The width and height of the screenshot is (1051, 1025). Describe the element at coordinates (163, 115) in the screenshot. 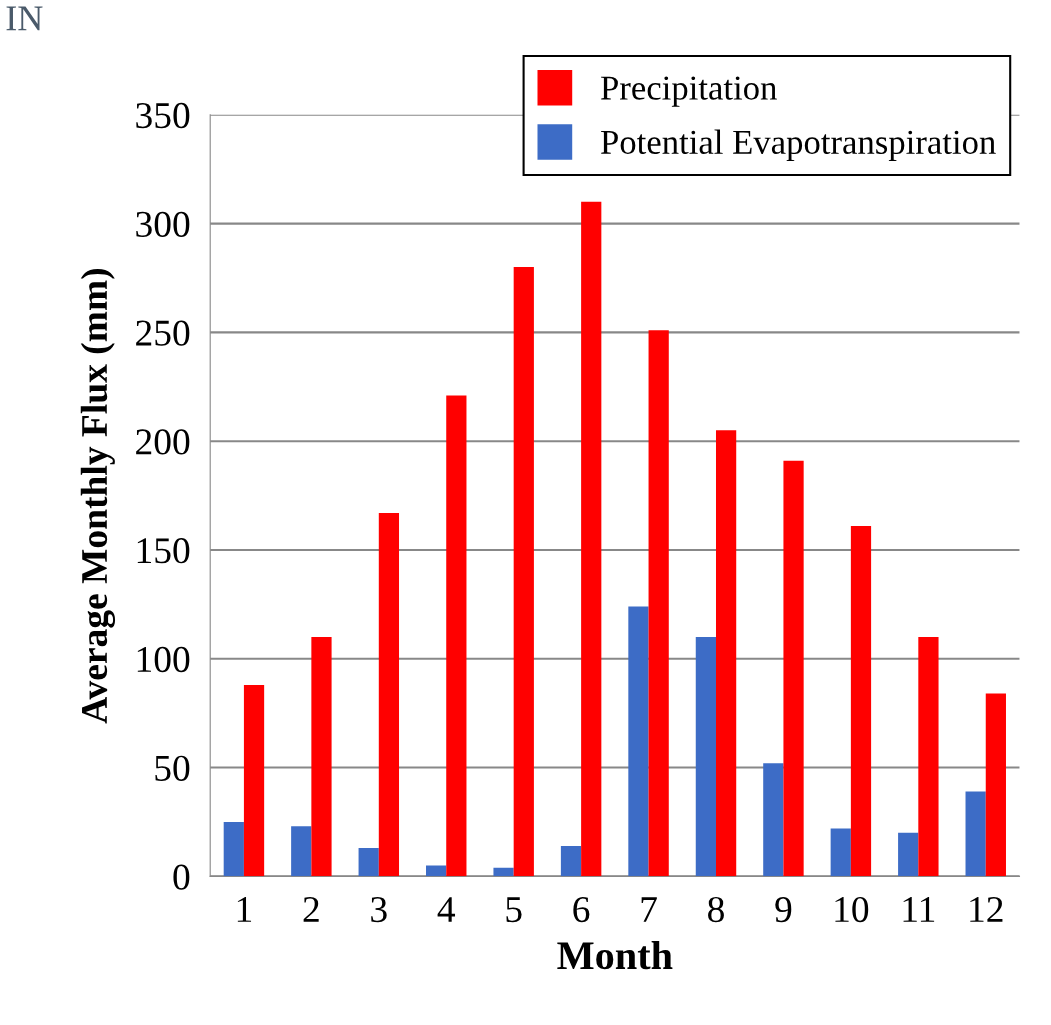

I see `y-tick-label: 350` at that location.